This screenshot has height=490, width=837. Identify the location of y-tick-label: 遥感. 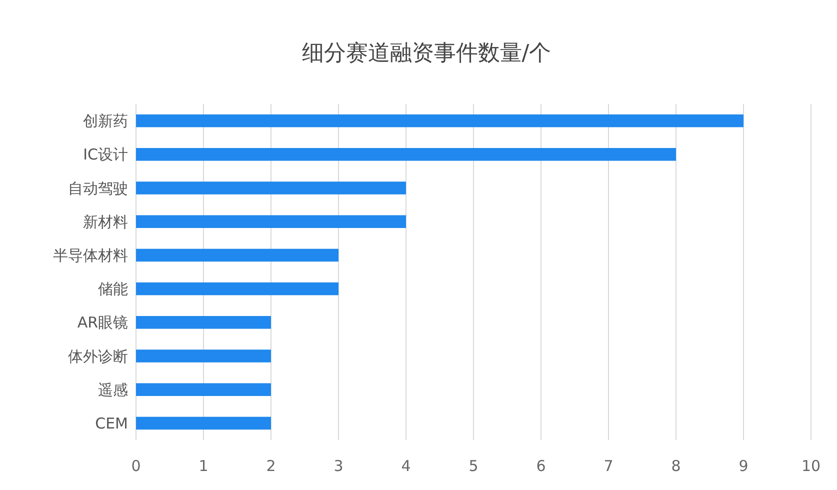
(113, 389).